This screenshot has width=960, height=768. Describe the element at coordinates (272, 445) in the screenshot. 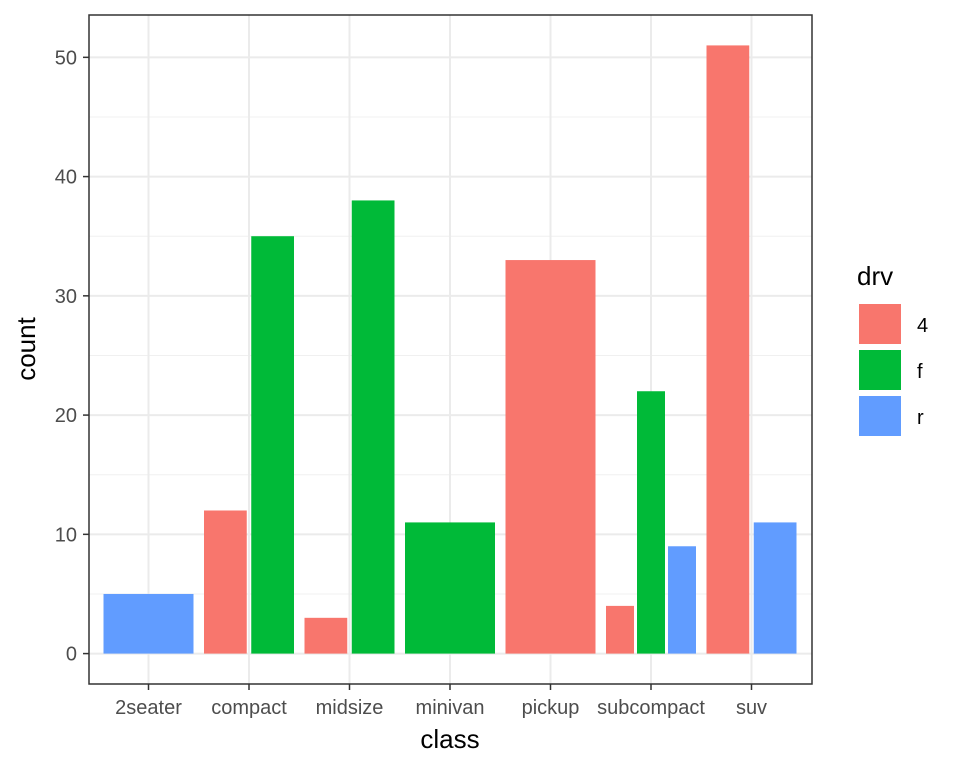

I see `bar-compact-f` at that location.